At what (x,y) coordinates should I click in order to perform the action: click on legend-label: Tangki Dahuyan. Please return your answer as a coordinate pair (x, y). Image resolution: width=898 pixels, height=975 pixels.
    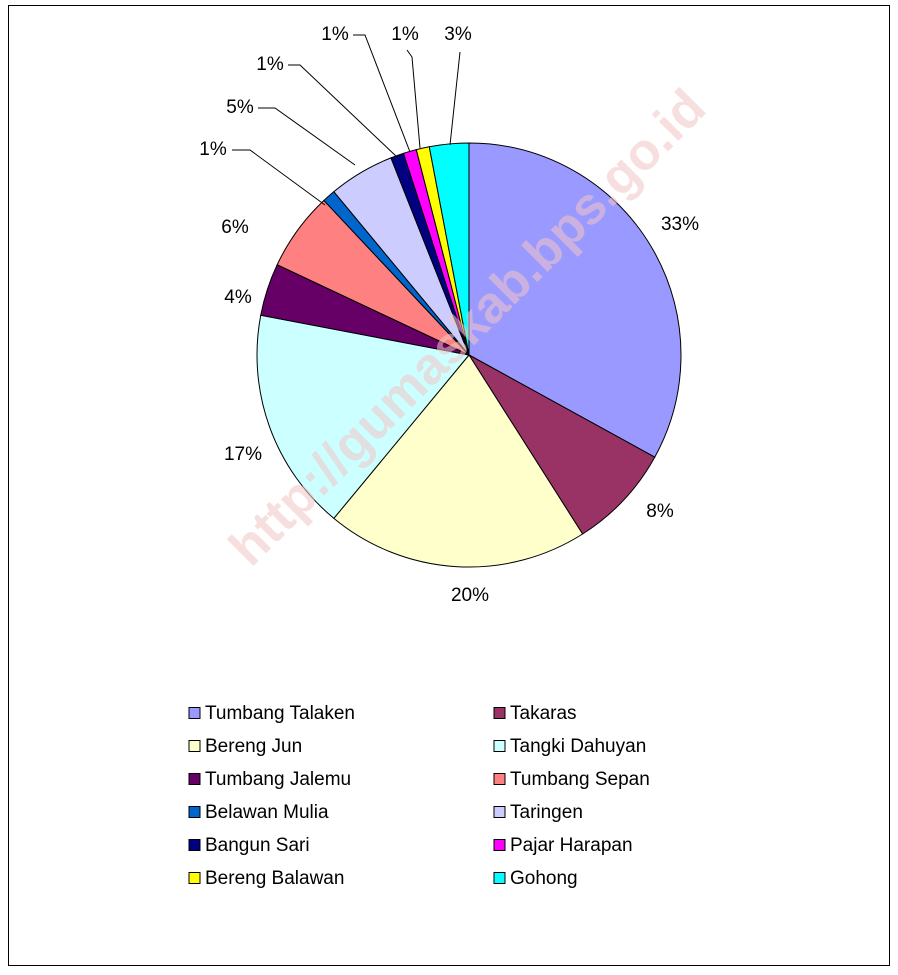
    Looking at the image, I should click on (578, 746).